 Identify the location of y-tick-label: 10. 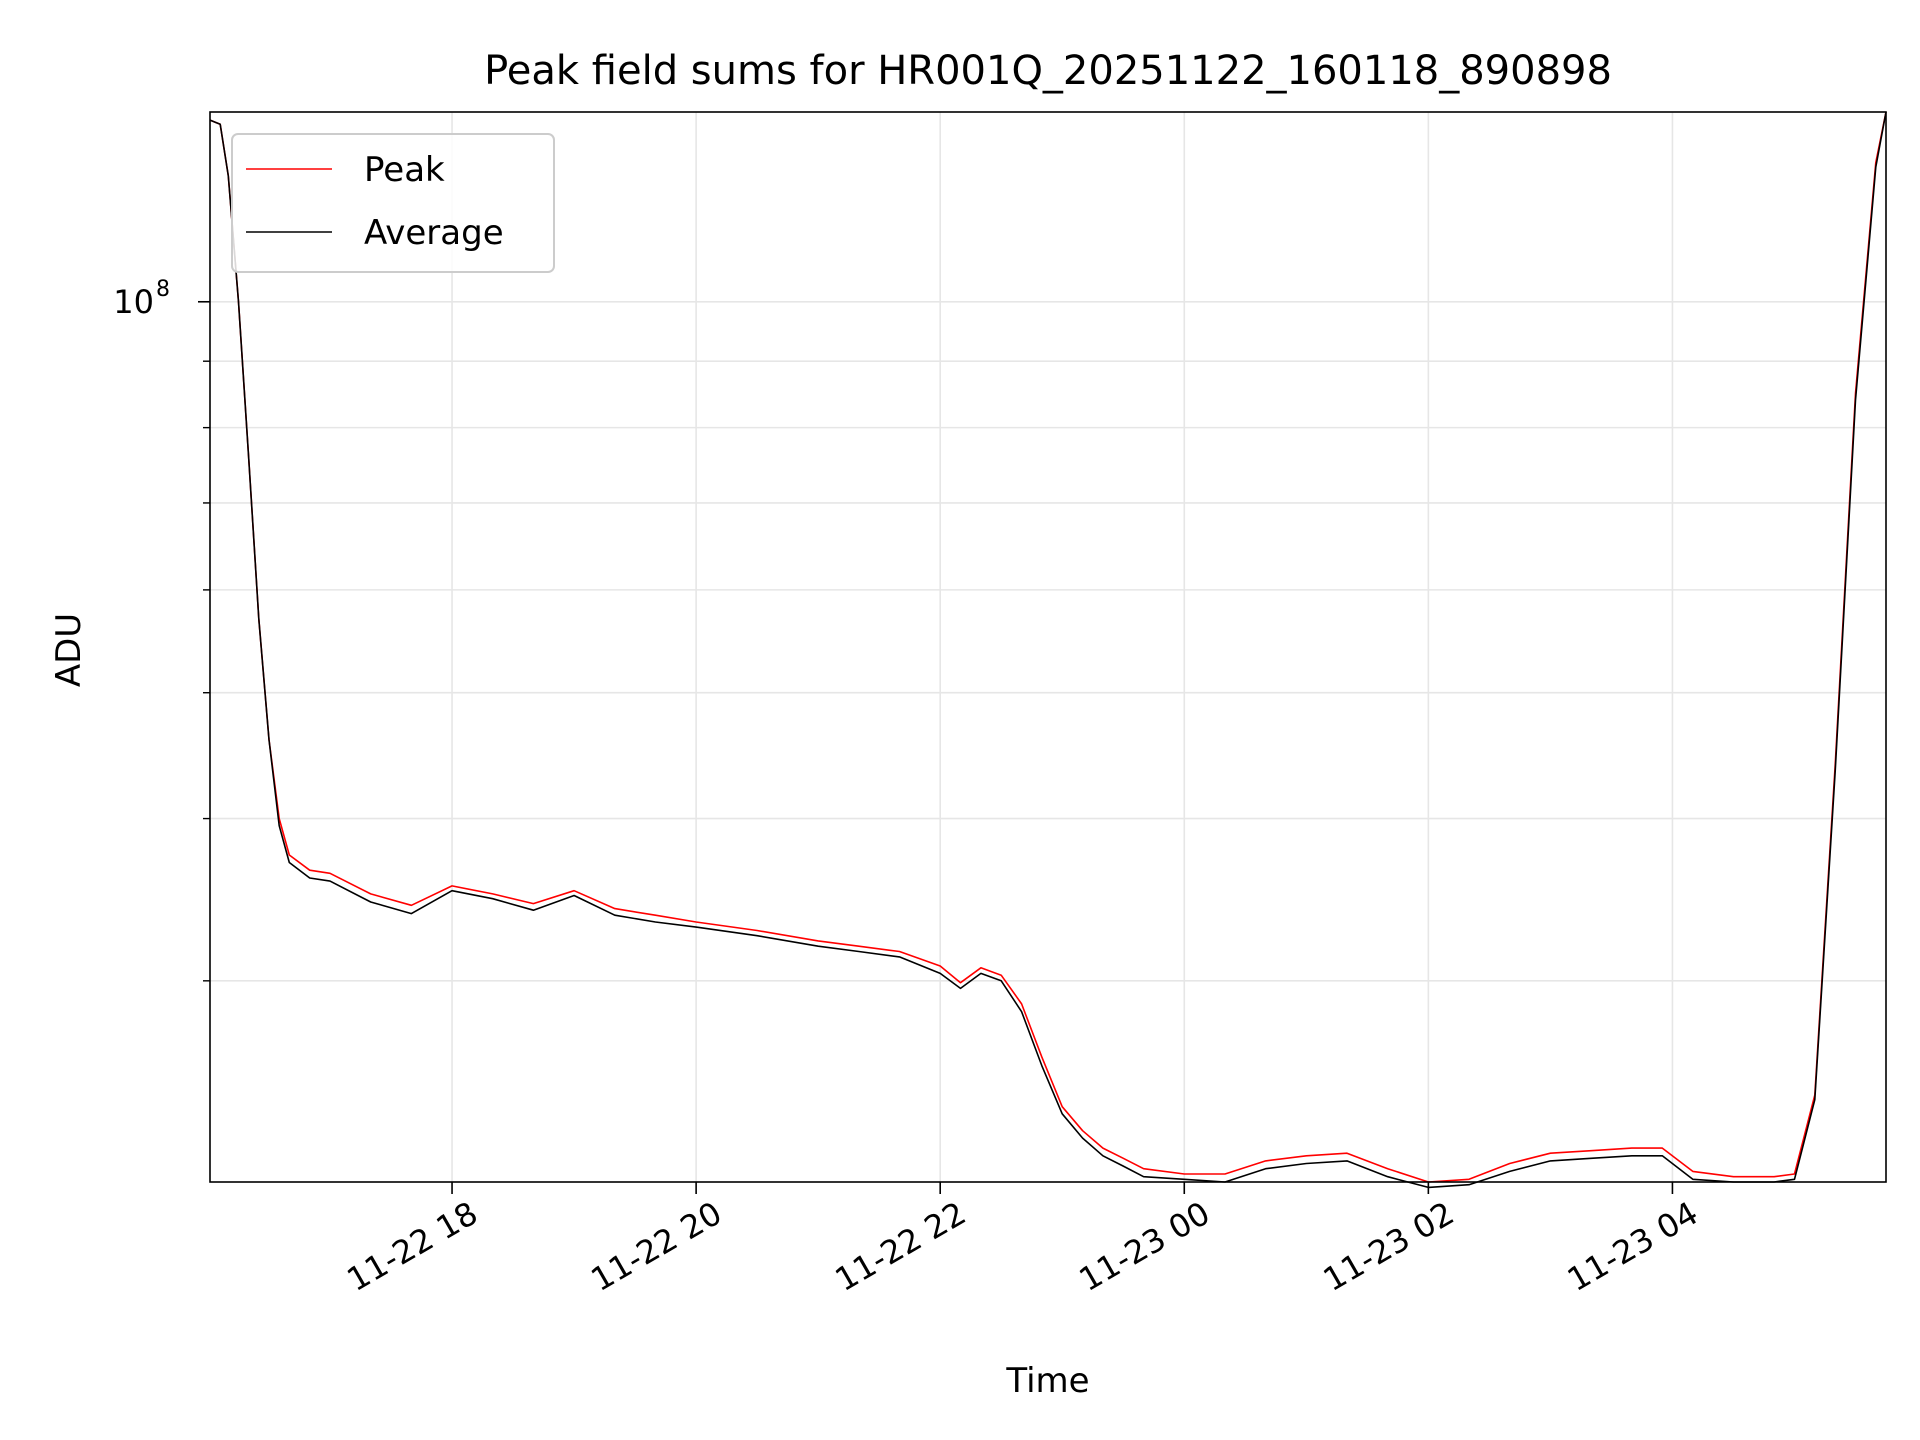
(133, 302).